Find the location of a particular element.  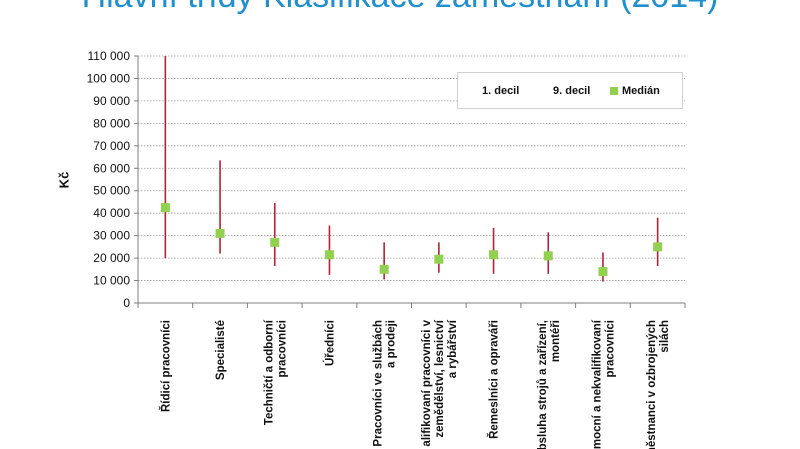

x-tick-label-line: Pracovníci ve službách is located at coordinates (379, 383).